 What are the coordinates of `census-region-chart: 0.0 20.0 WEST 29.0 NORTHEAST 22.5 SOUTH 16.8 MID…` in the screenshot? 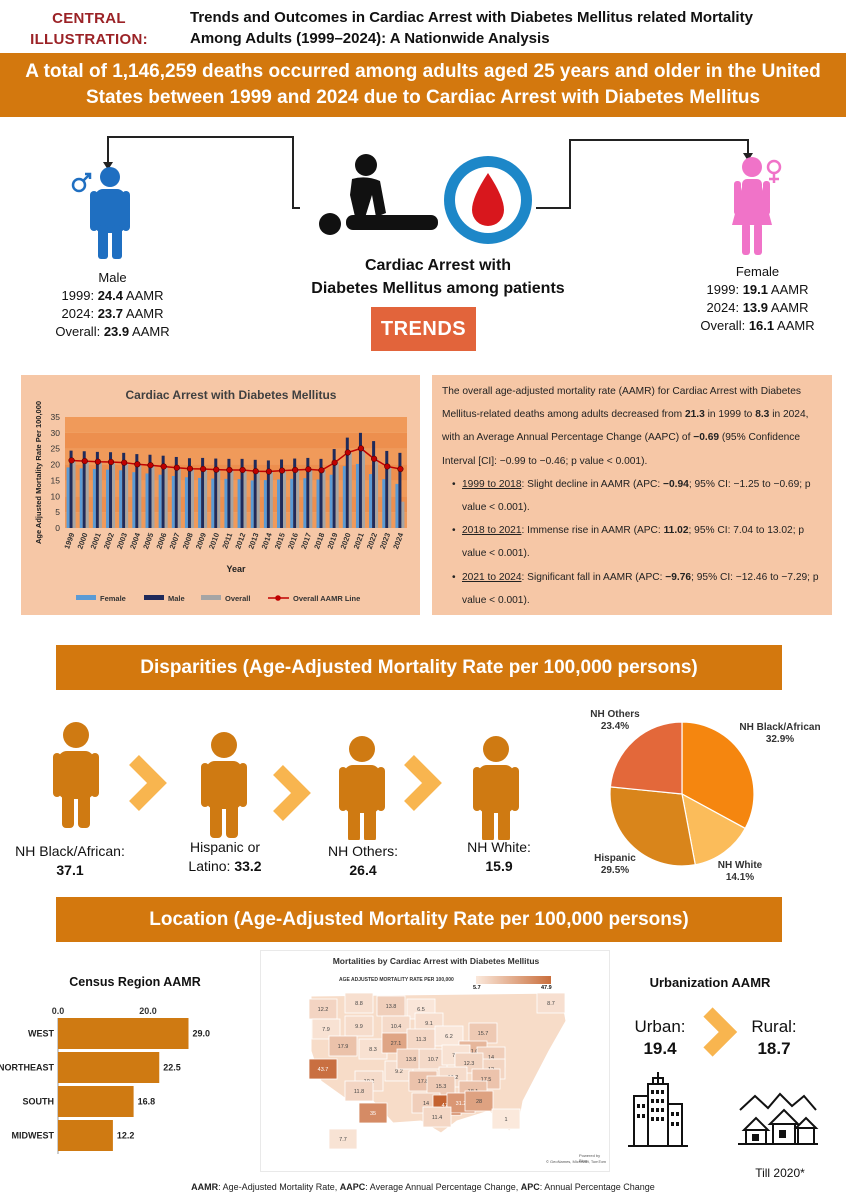 It's located at (105, 1080).